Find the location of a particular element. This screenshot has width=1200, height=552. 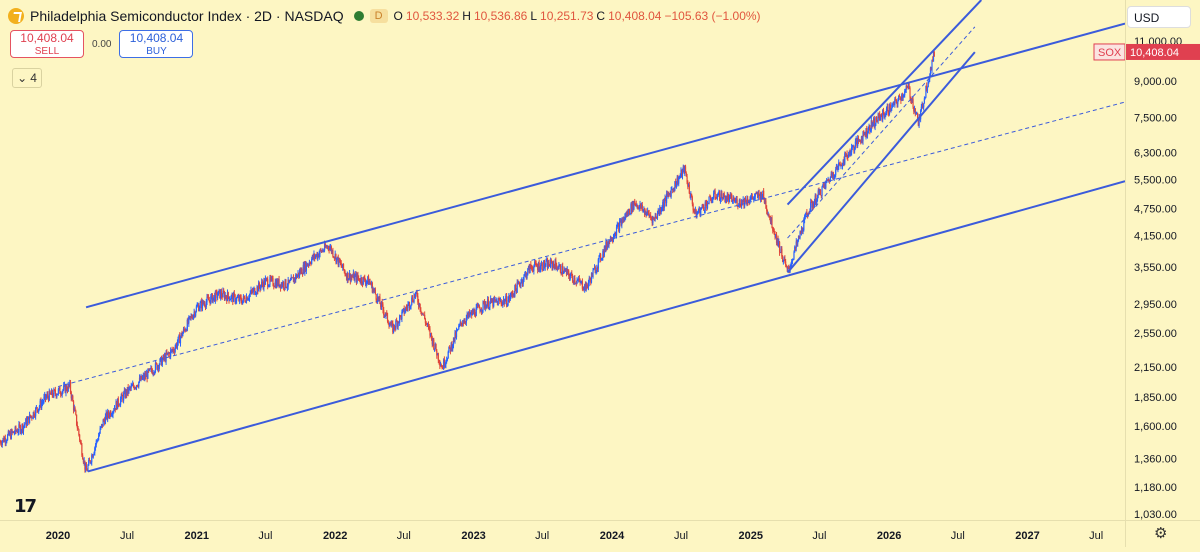

currency-selector: USD is located at coordinates (1159, 17).